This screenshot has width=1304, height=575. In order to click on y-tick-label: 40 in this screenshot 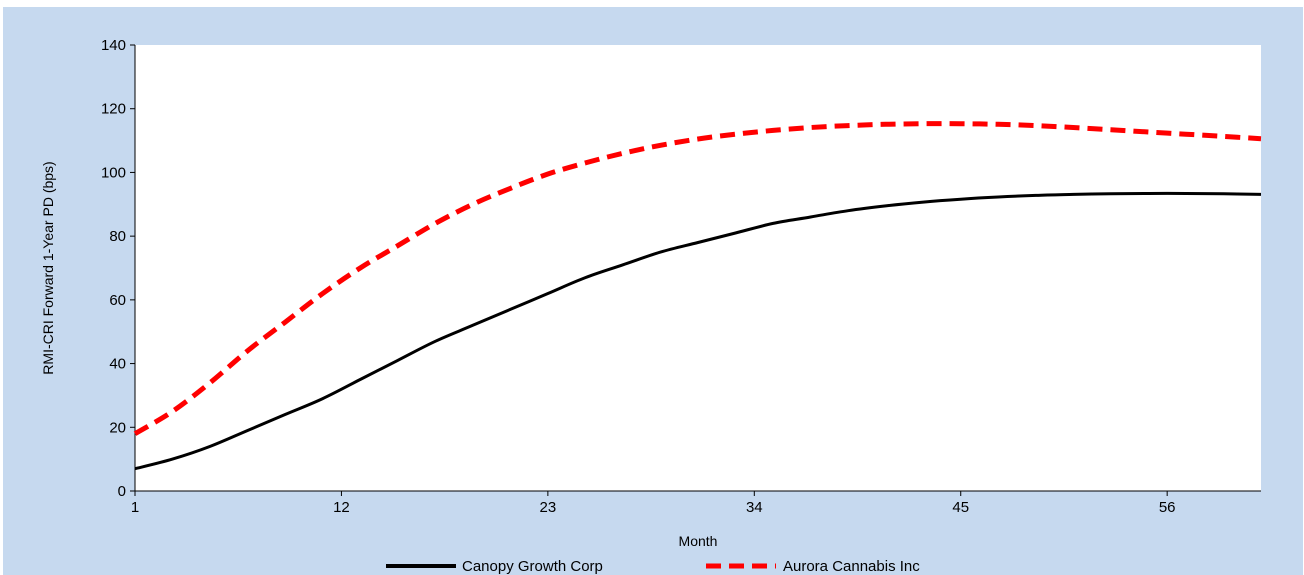, I will do `click(117, 364)`.